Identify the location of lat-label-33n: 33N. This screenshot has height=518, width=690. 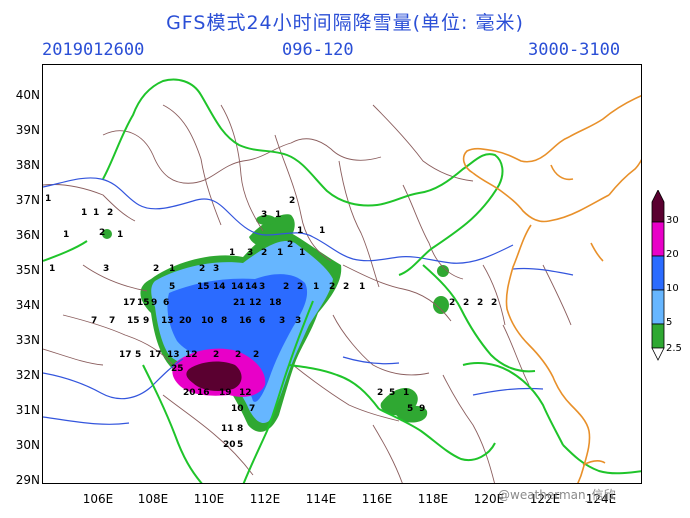
(27, 340).